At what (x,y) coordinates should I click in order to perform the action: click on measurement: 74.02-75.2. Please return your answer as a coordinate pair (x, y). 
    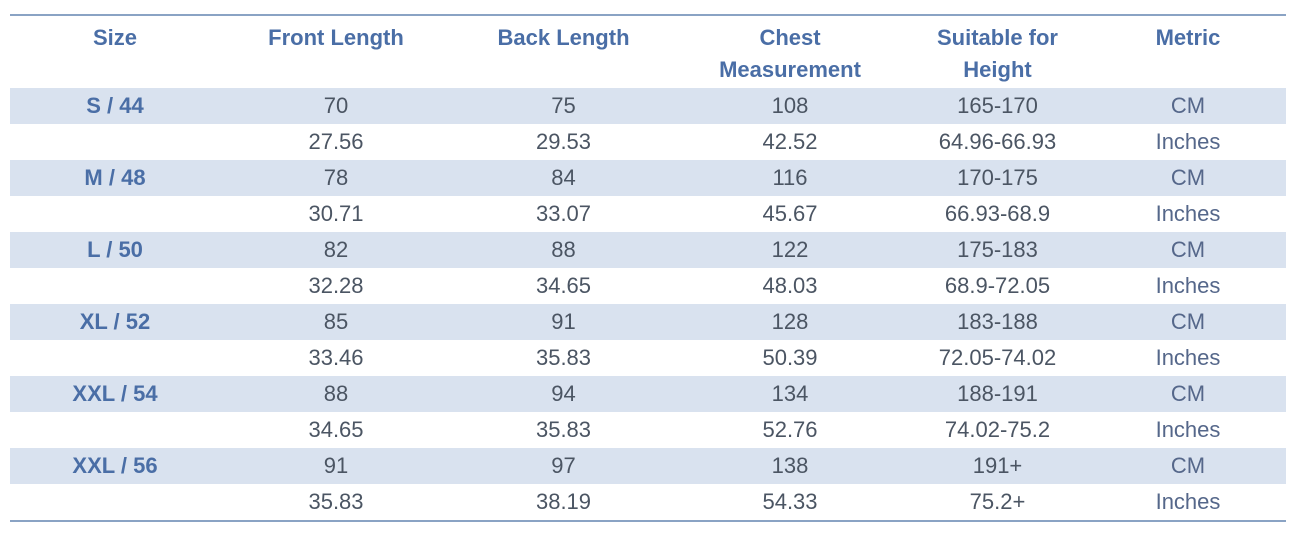
    Looking at the image, I should click on (997, 430).